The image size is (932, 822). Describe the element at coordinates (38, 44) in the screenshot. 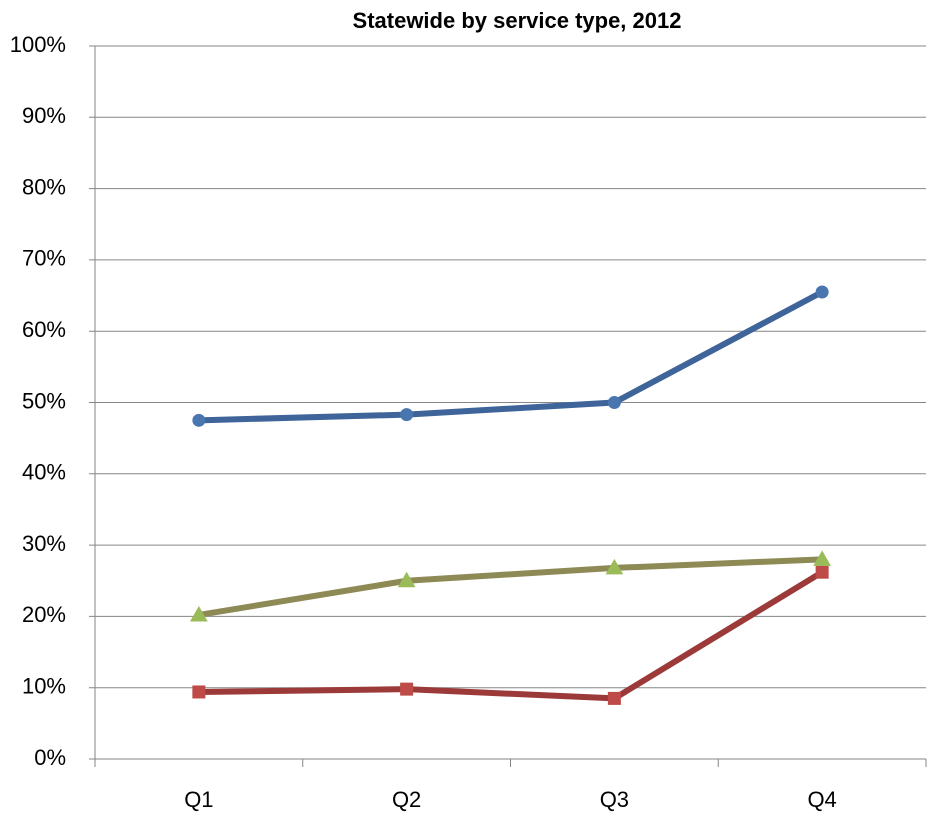

I see `y-tick-label: 100%` at that location.